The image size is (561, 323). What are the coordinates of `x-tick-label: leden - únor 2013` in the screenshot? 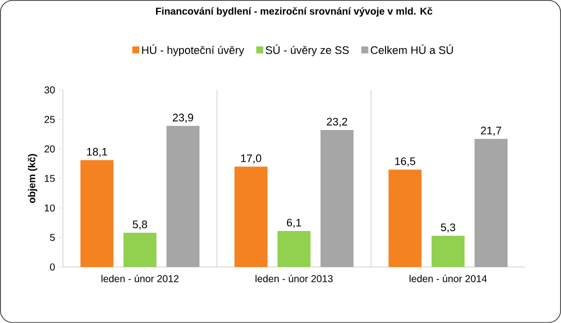 It's located at (294, 278).